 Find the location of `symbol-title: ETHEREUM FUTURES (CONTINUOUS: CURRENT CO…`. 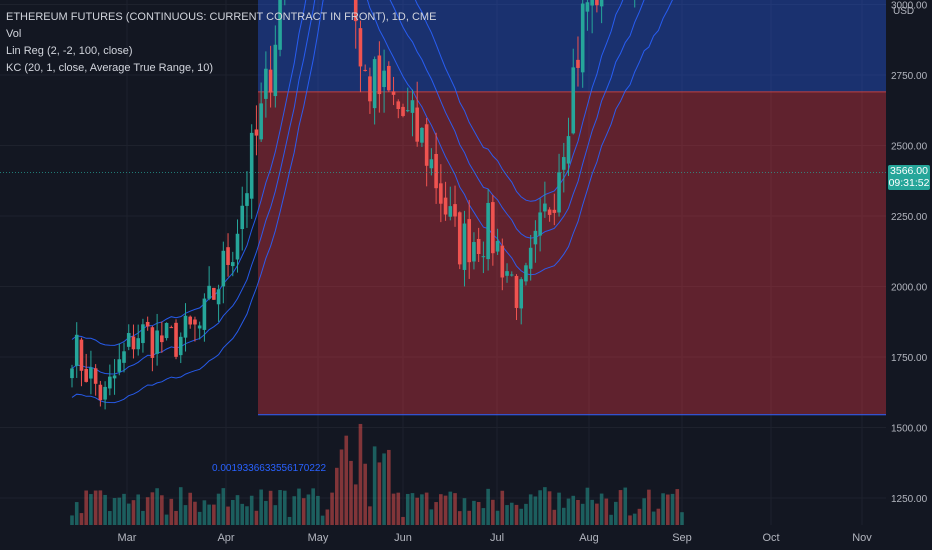

symbol-title: ETHEREUM FUTURES (CONTINUOUS: CURRENT CO… is located at coordinates (221, 17).